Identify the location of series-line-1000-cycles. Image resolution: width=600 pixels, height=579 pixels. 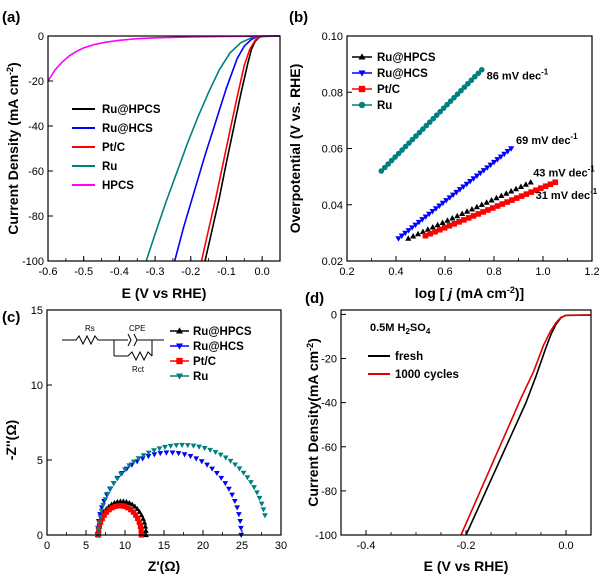
(526, 425).